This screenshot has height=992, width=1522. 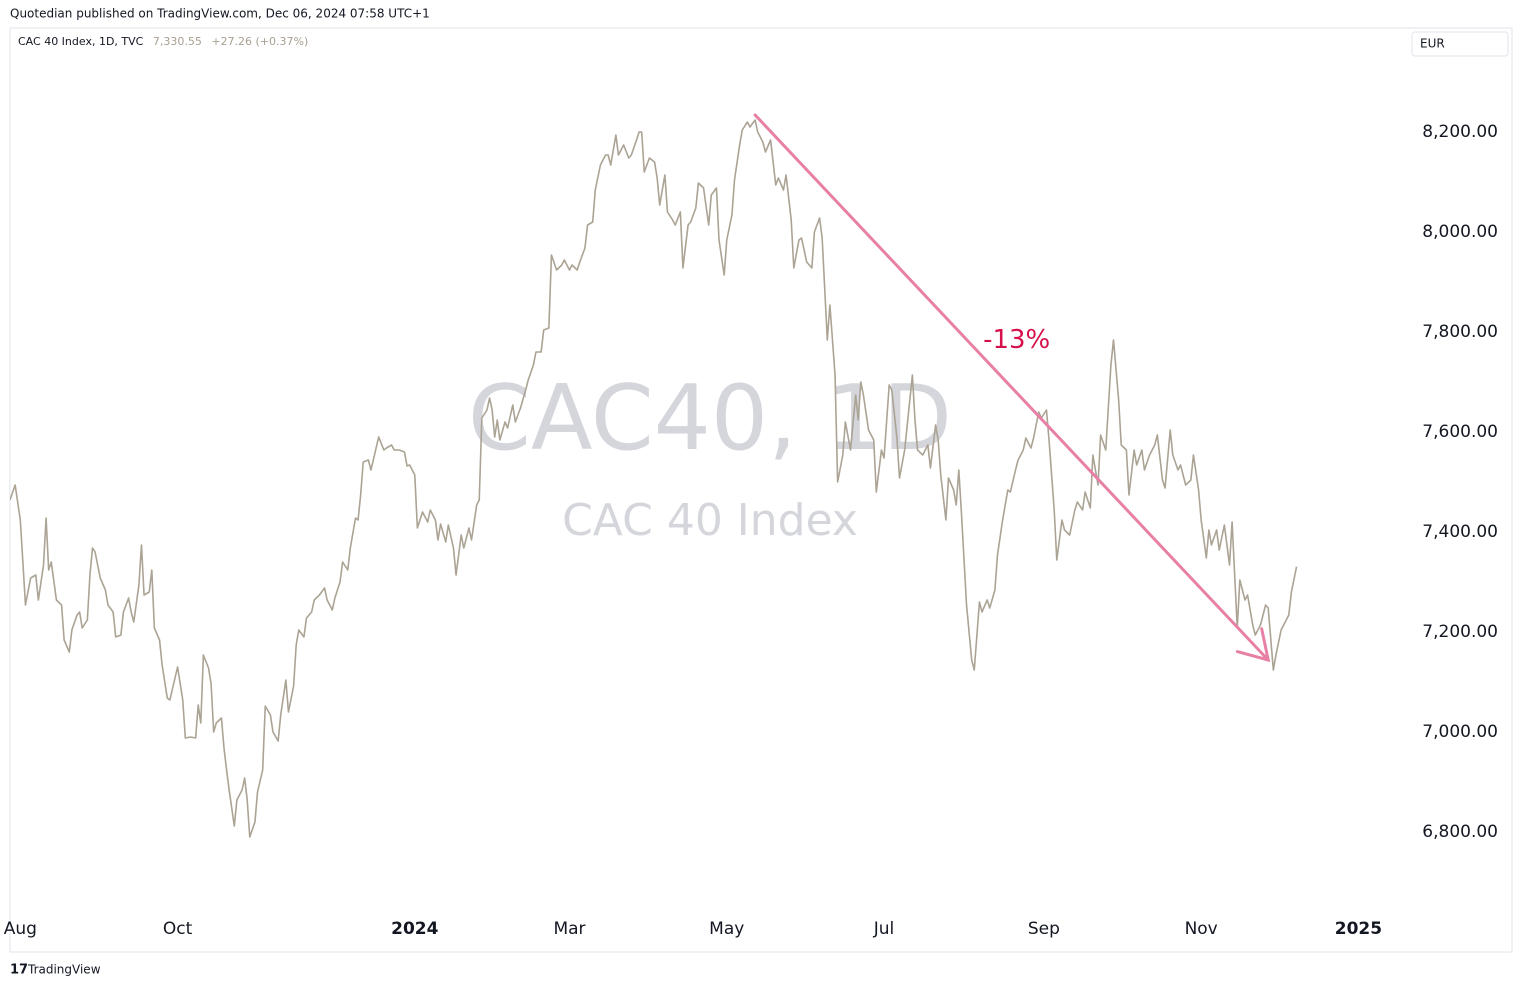 I want to click on y-tick-label: 7,200.00, so click(x=1460, y=632).